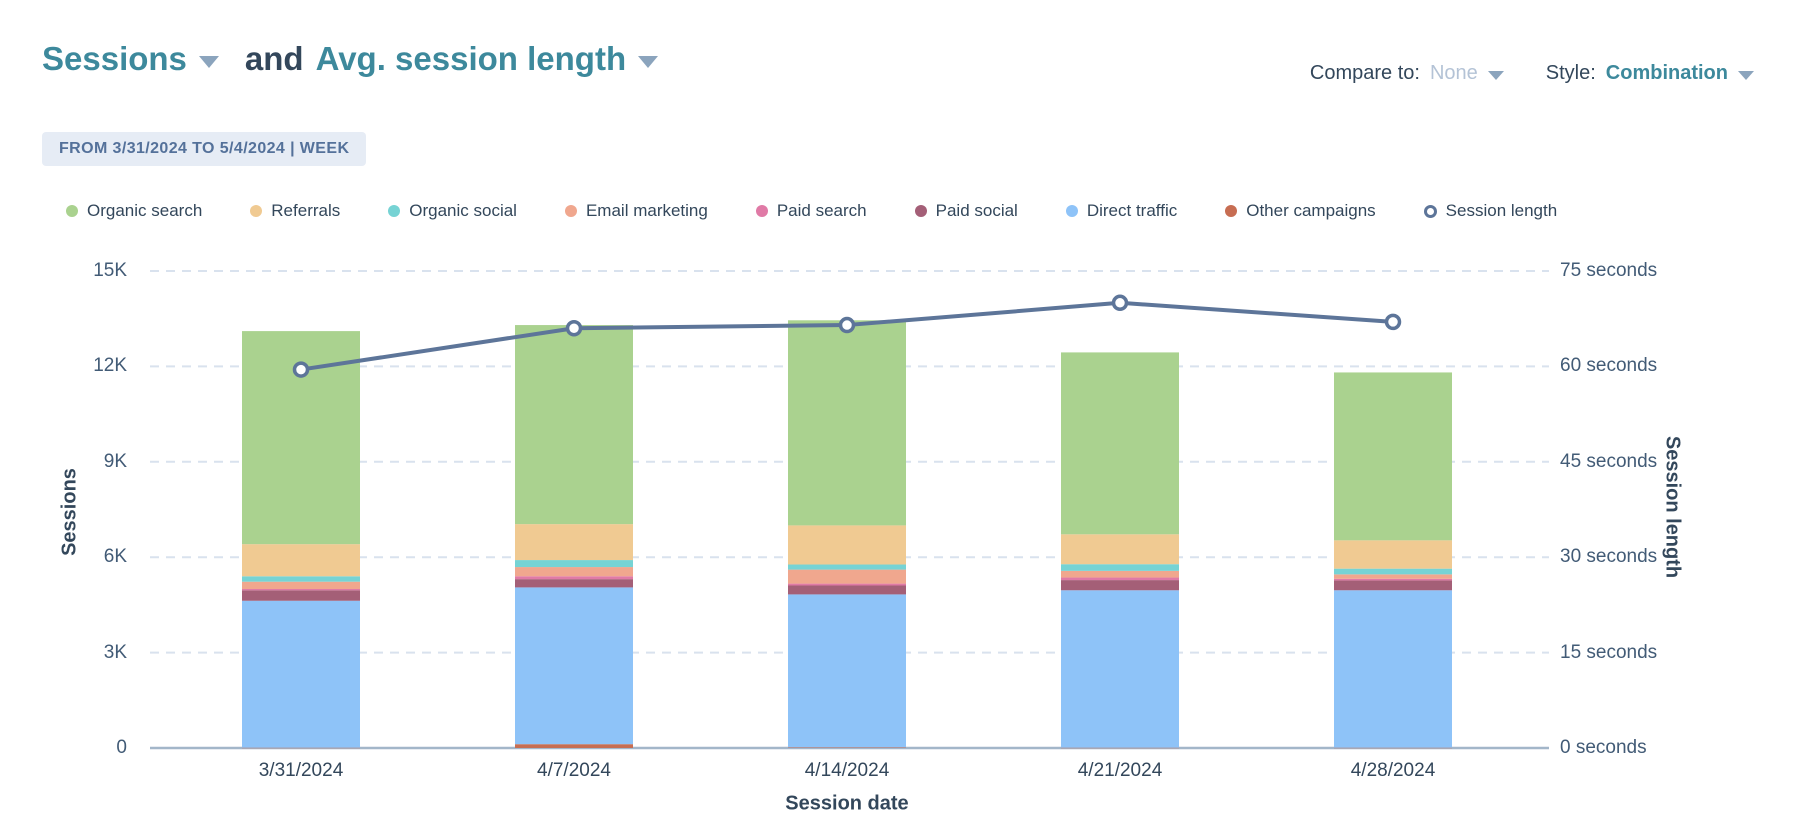 The image size is (1812, 838). I want to click on bar-segment-organic-search-4/14/2024, so click(847, 423).